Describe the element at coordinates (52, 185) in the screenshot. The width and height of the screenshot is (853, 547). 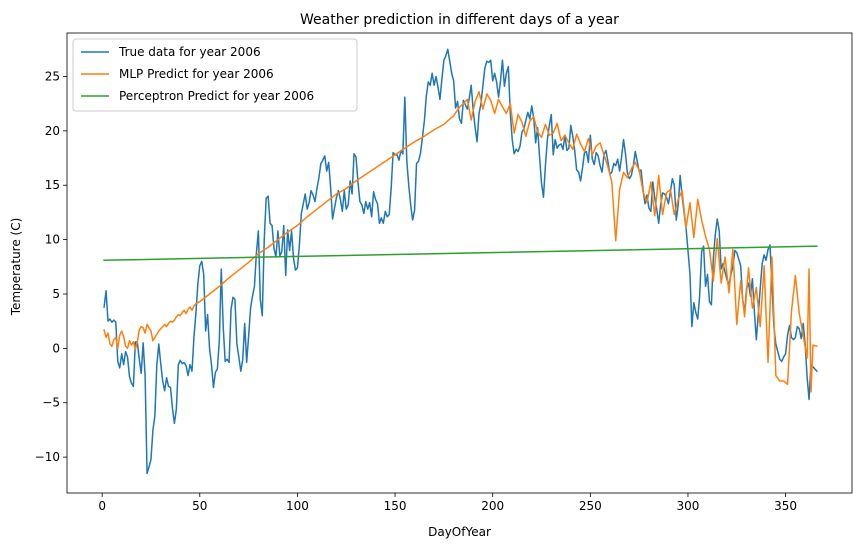
I see `y-tick-label-5: 15` at that location.